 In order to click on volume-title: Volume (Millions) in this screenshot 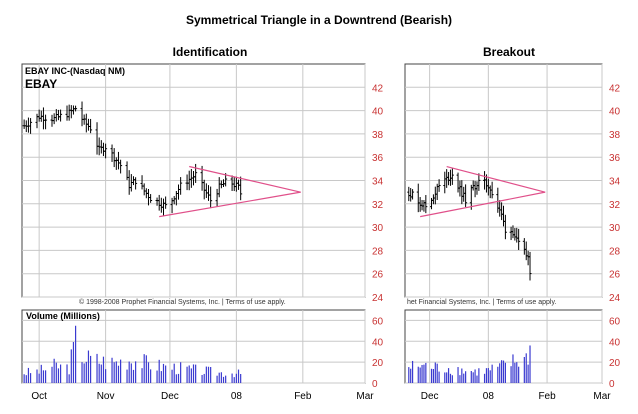, I will do `click(63, 316)`.